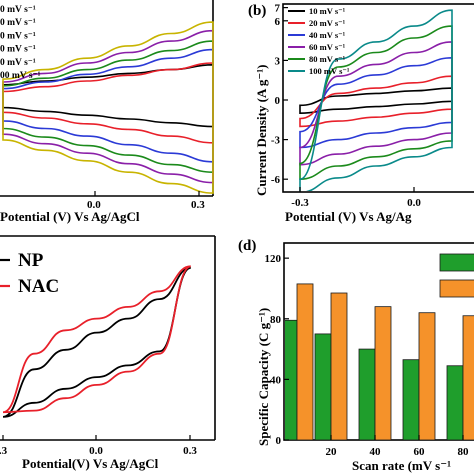 Image resolution: width=474 pixels, height=474 pixels. What do you see at coordinates (4, 451) in the screenshot?
I see `panel-c-x-tick-label: .3` at bounding box center [4, 451].